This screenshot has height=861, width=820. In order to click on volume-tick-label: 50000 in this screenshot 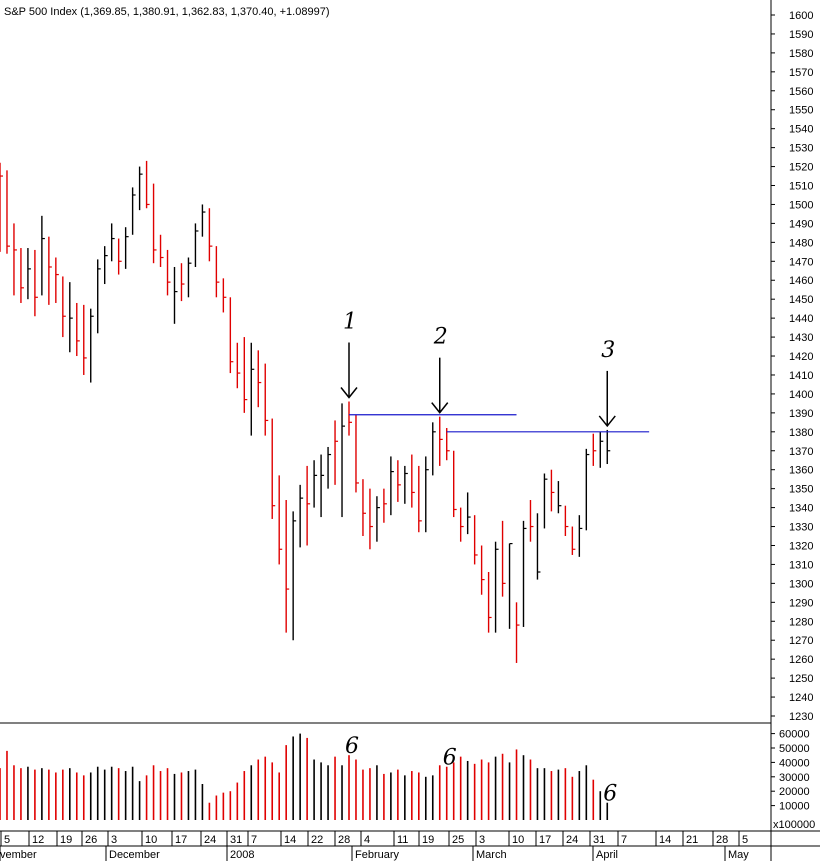, I will do `click(794, 749)`.